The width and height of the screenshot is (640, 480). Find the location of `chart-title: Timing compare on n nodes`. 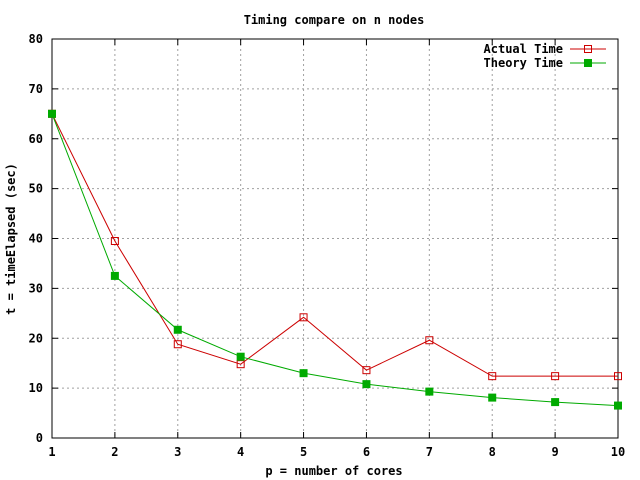

chart-title: Timing compare on n nodes is located at coordinates (334, 20).